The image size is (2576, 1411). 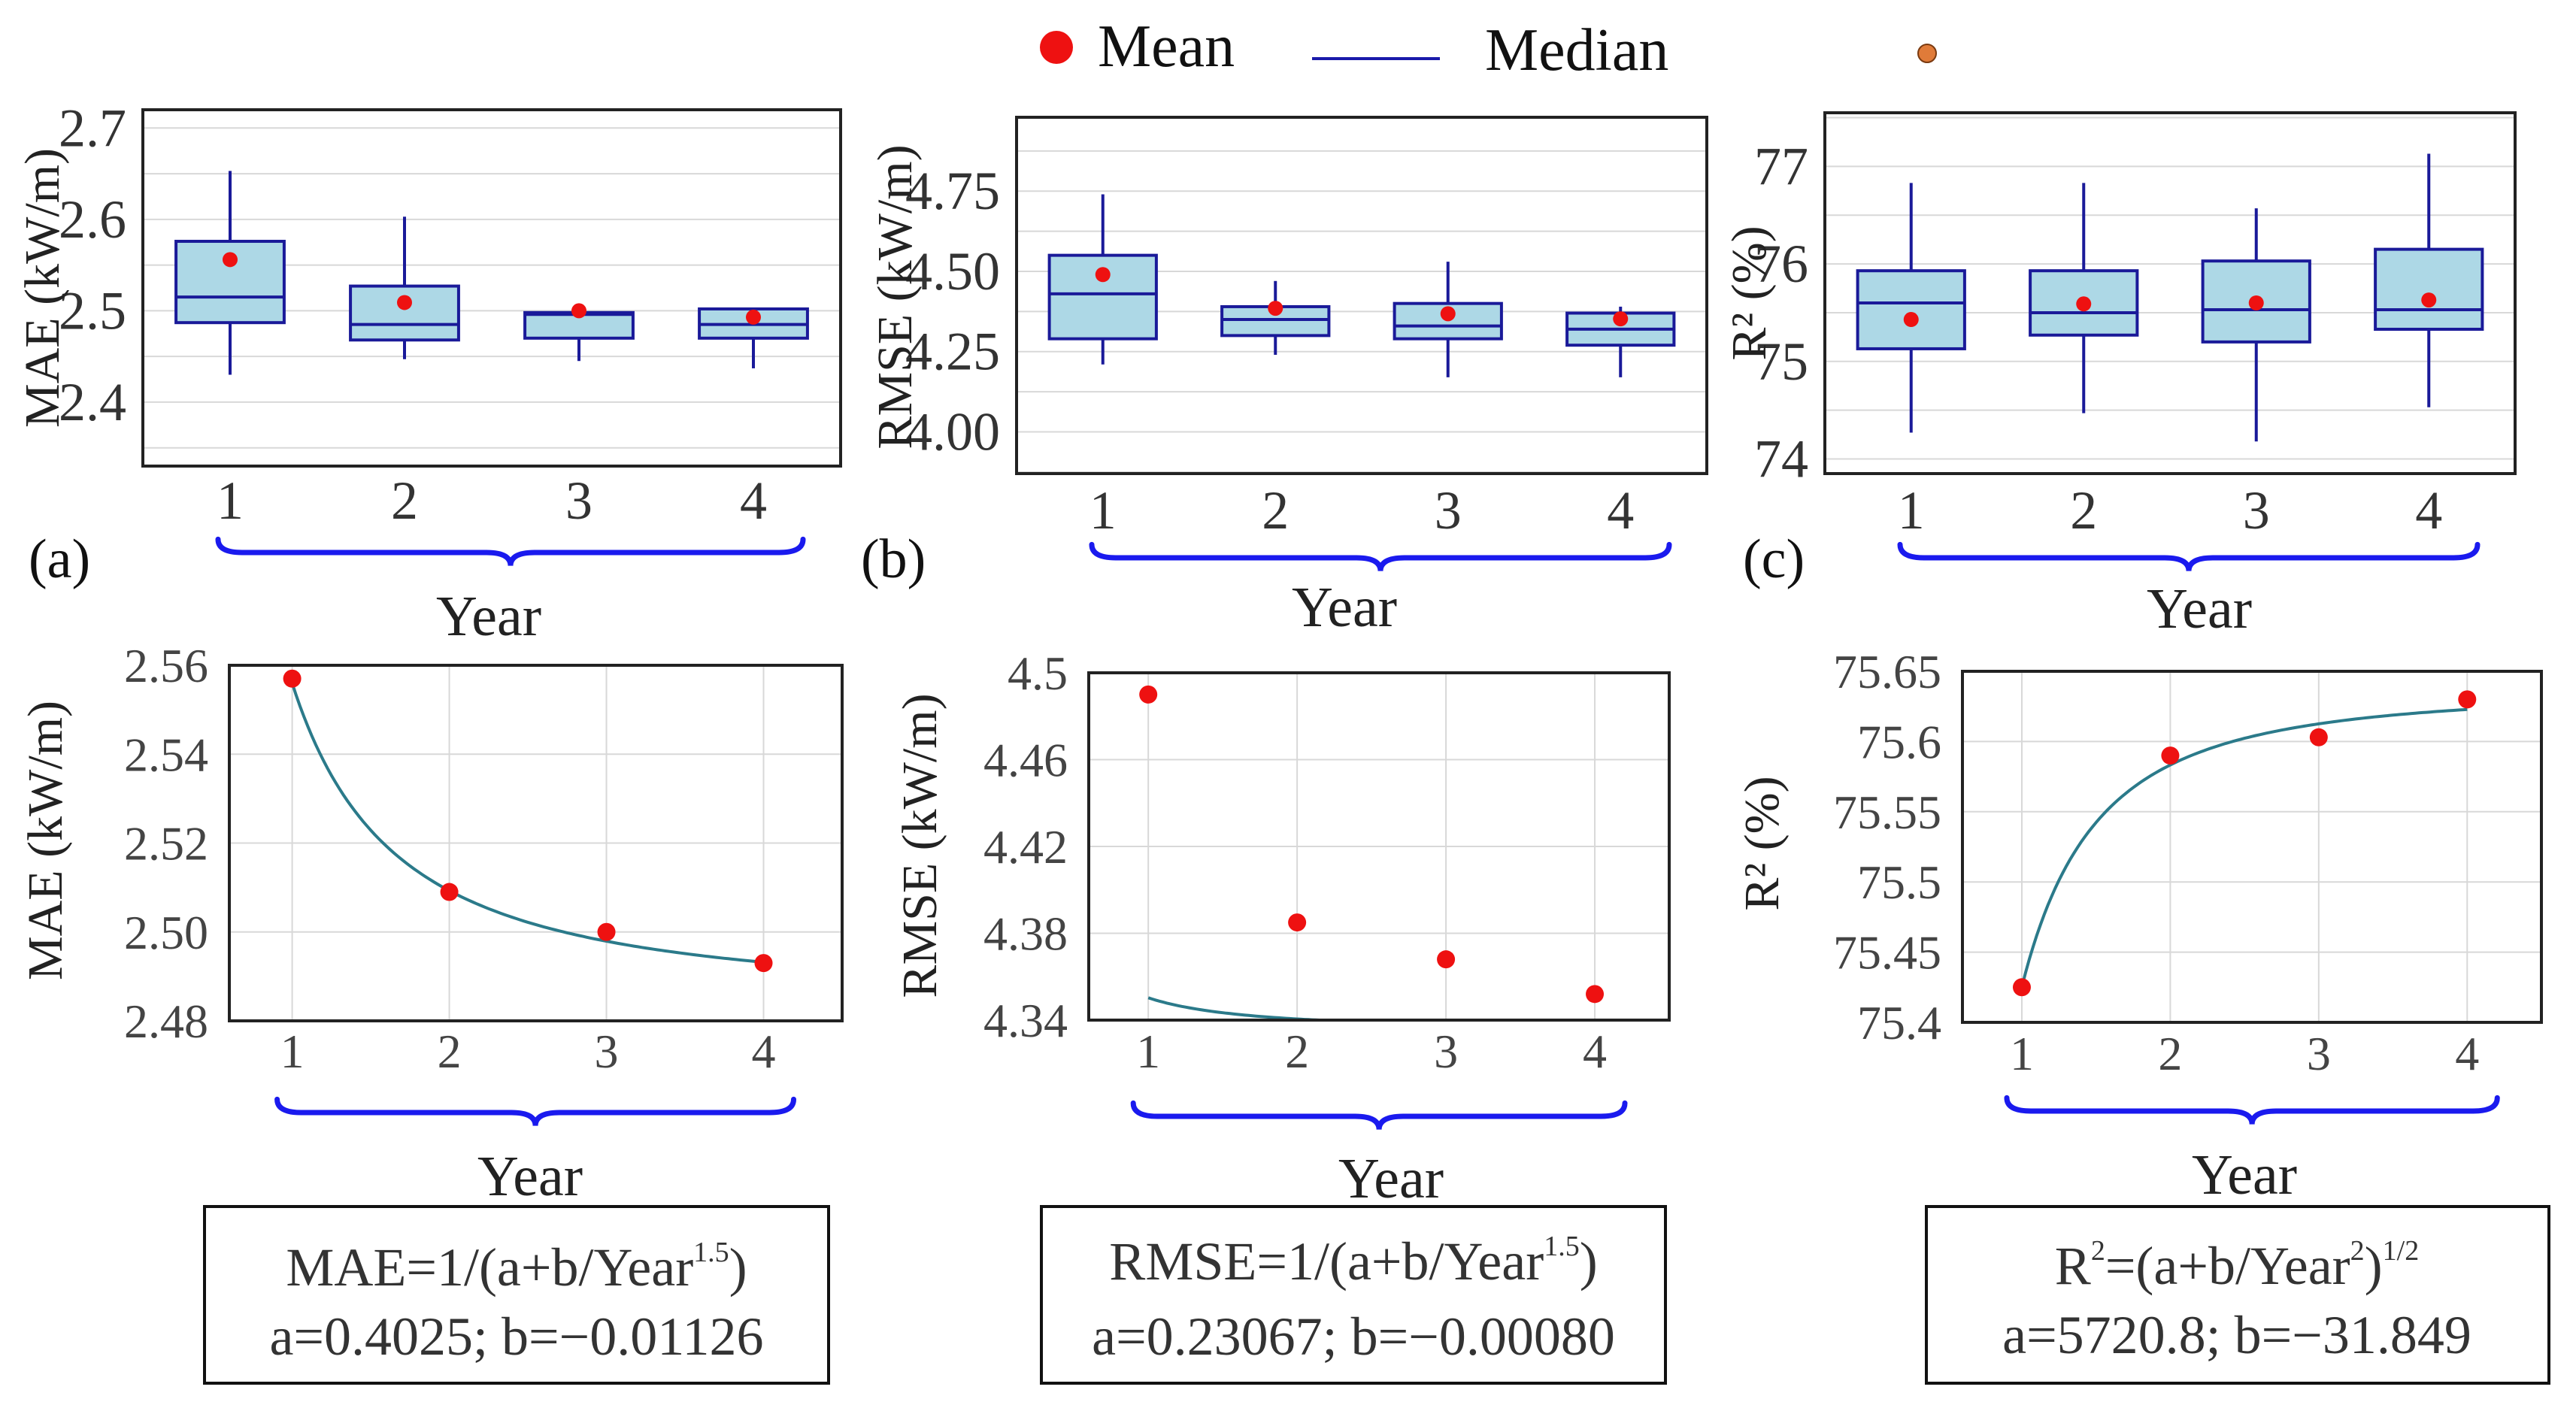 What do you see at coordinates (1781, 166) in the screenshot?
I see `y-tick-label: 77` at bounding box center [1781, 166].